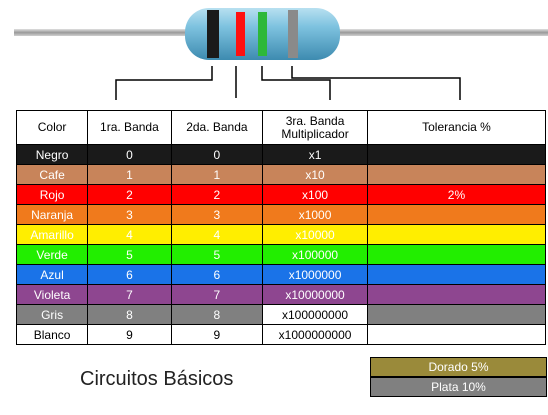  What do you see at coordinates (315, 234) in the screenshot?
I see `multiplier-cell: x10000` at bounding box center [315, 234].